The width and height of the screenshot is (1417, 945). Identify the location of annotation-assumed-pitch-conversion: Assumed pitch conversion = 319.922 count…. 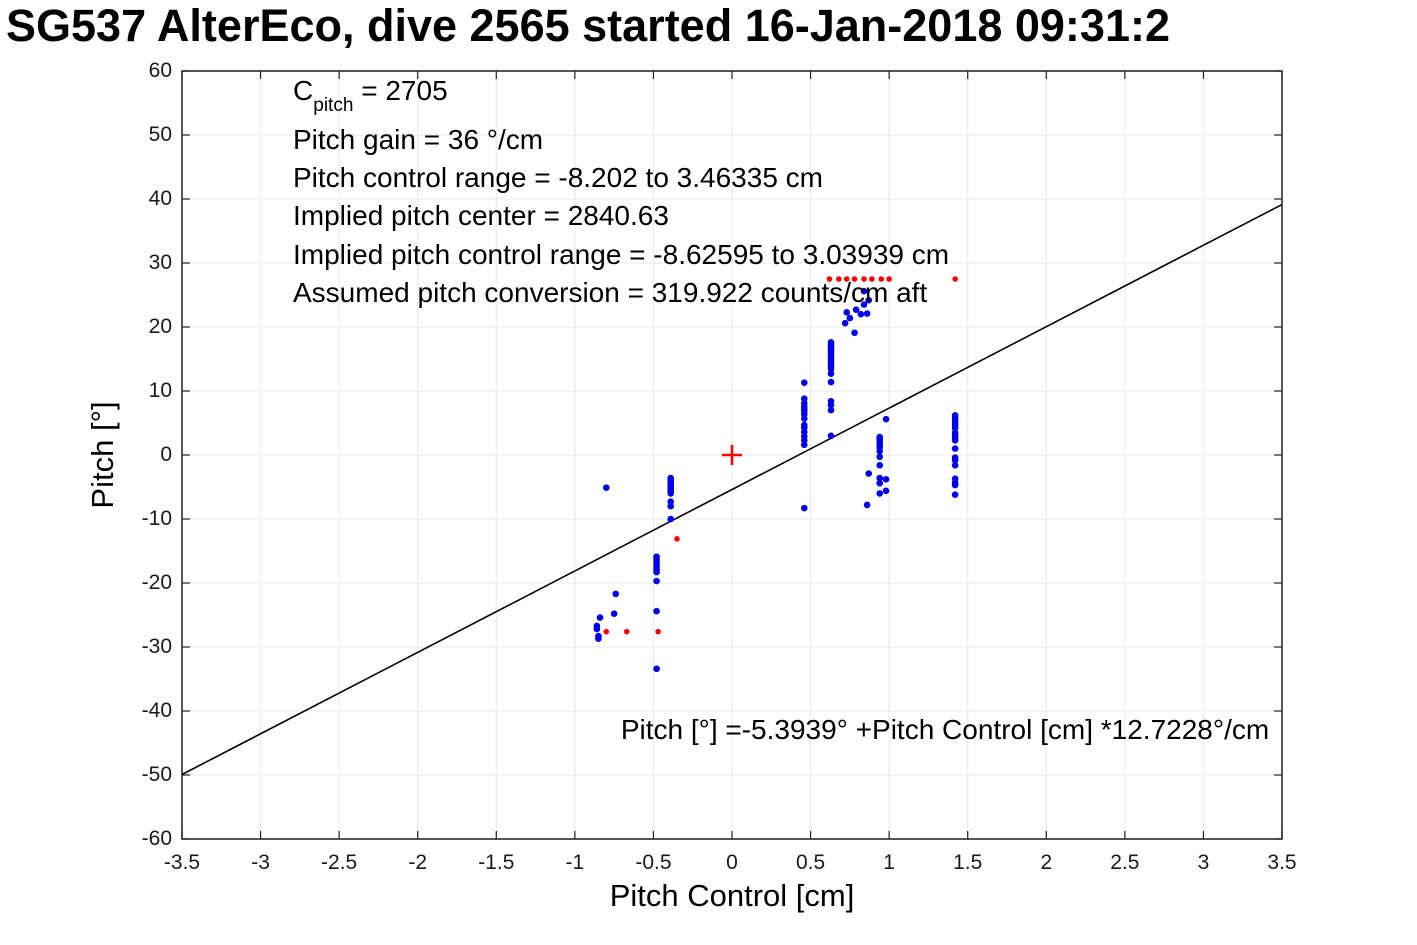
(610, 293).